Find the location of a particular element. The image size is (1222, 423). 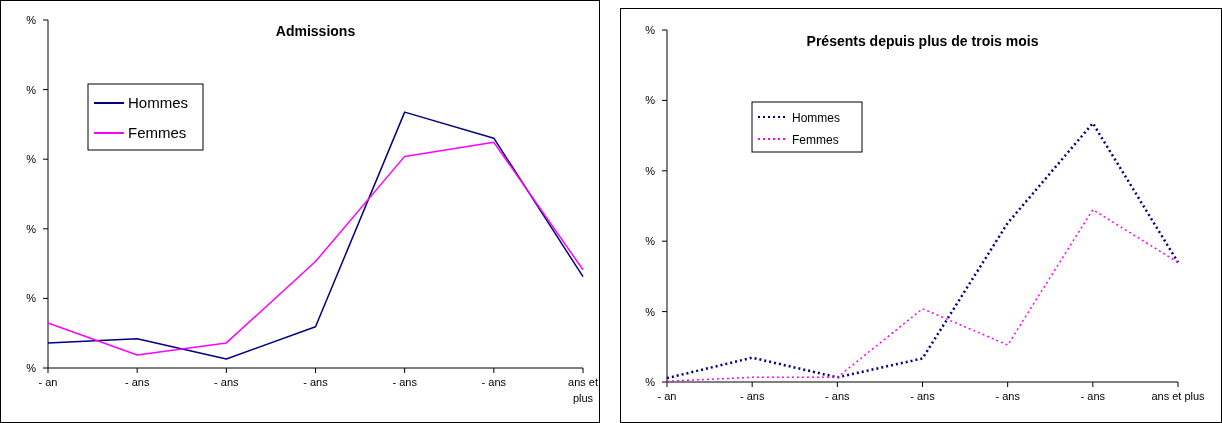

chart-title: Admissions is located at coordinates (315, 31).